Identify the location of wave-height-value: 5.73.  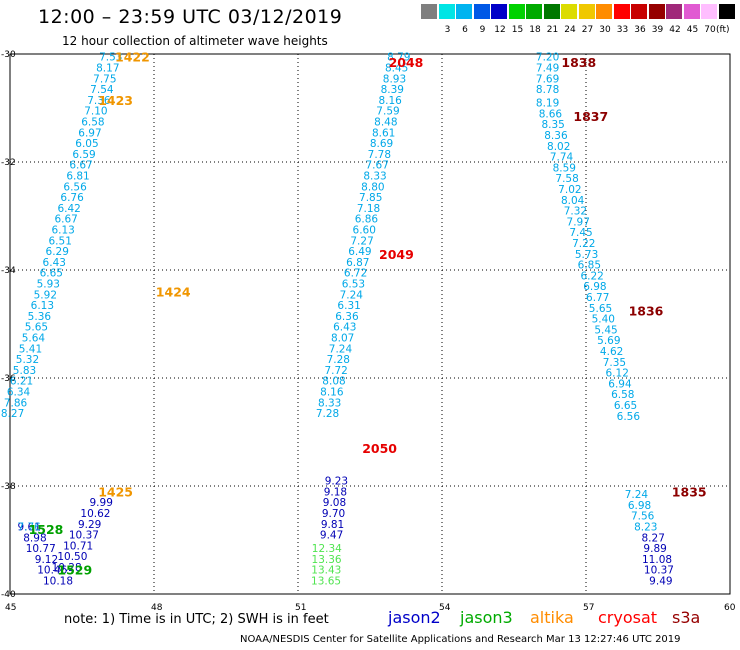
(586, 255).